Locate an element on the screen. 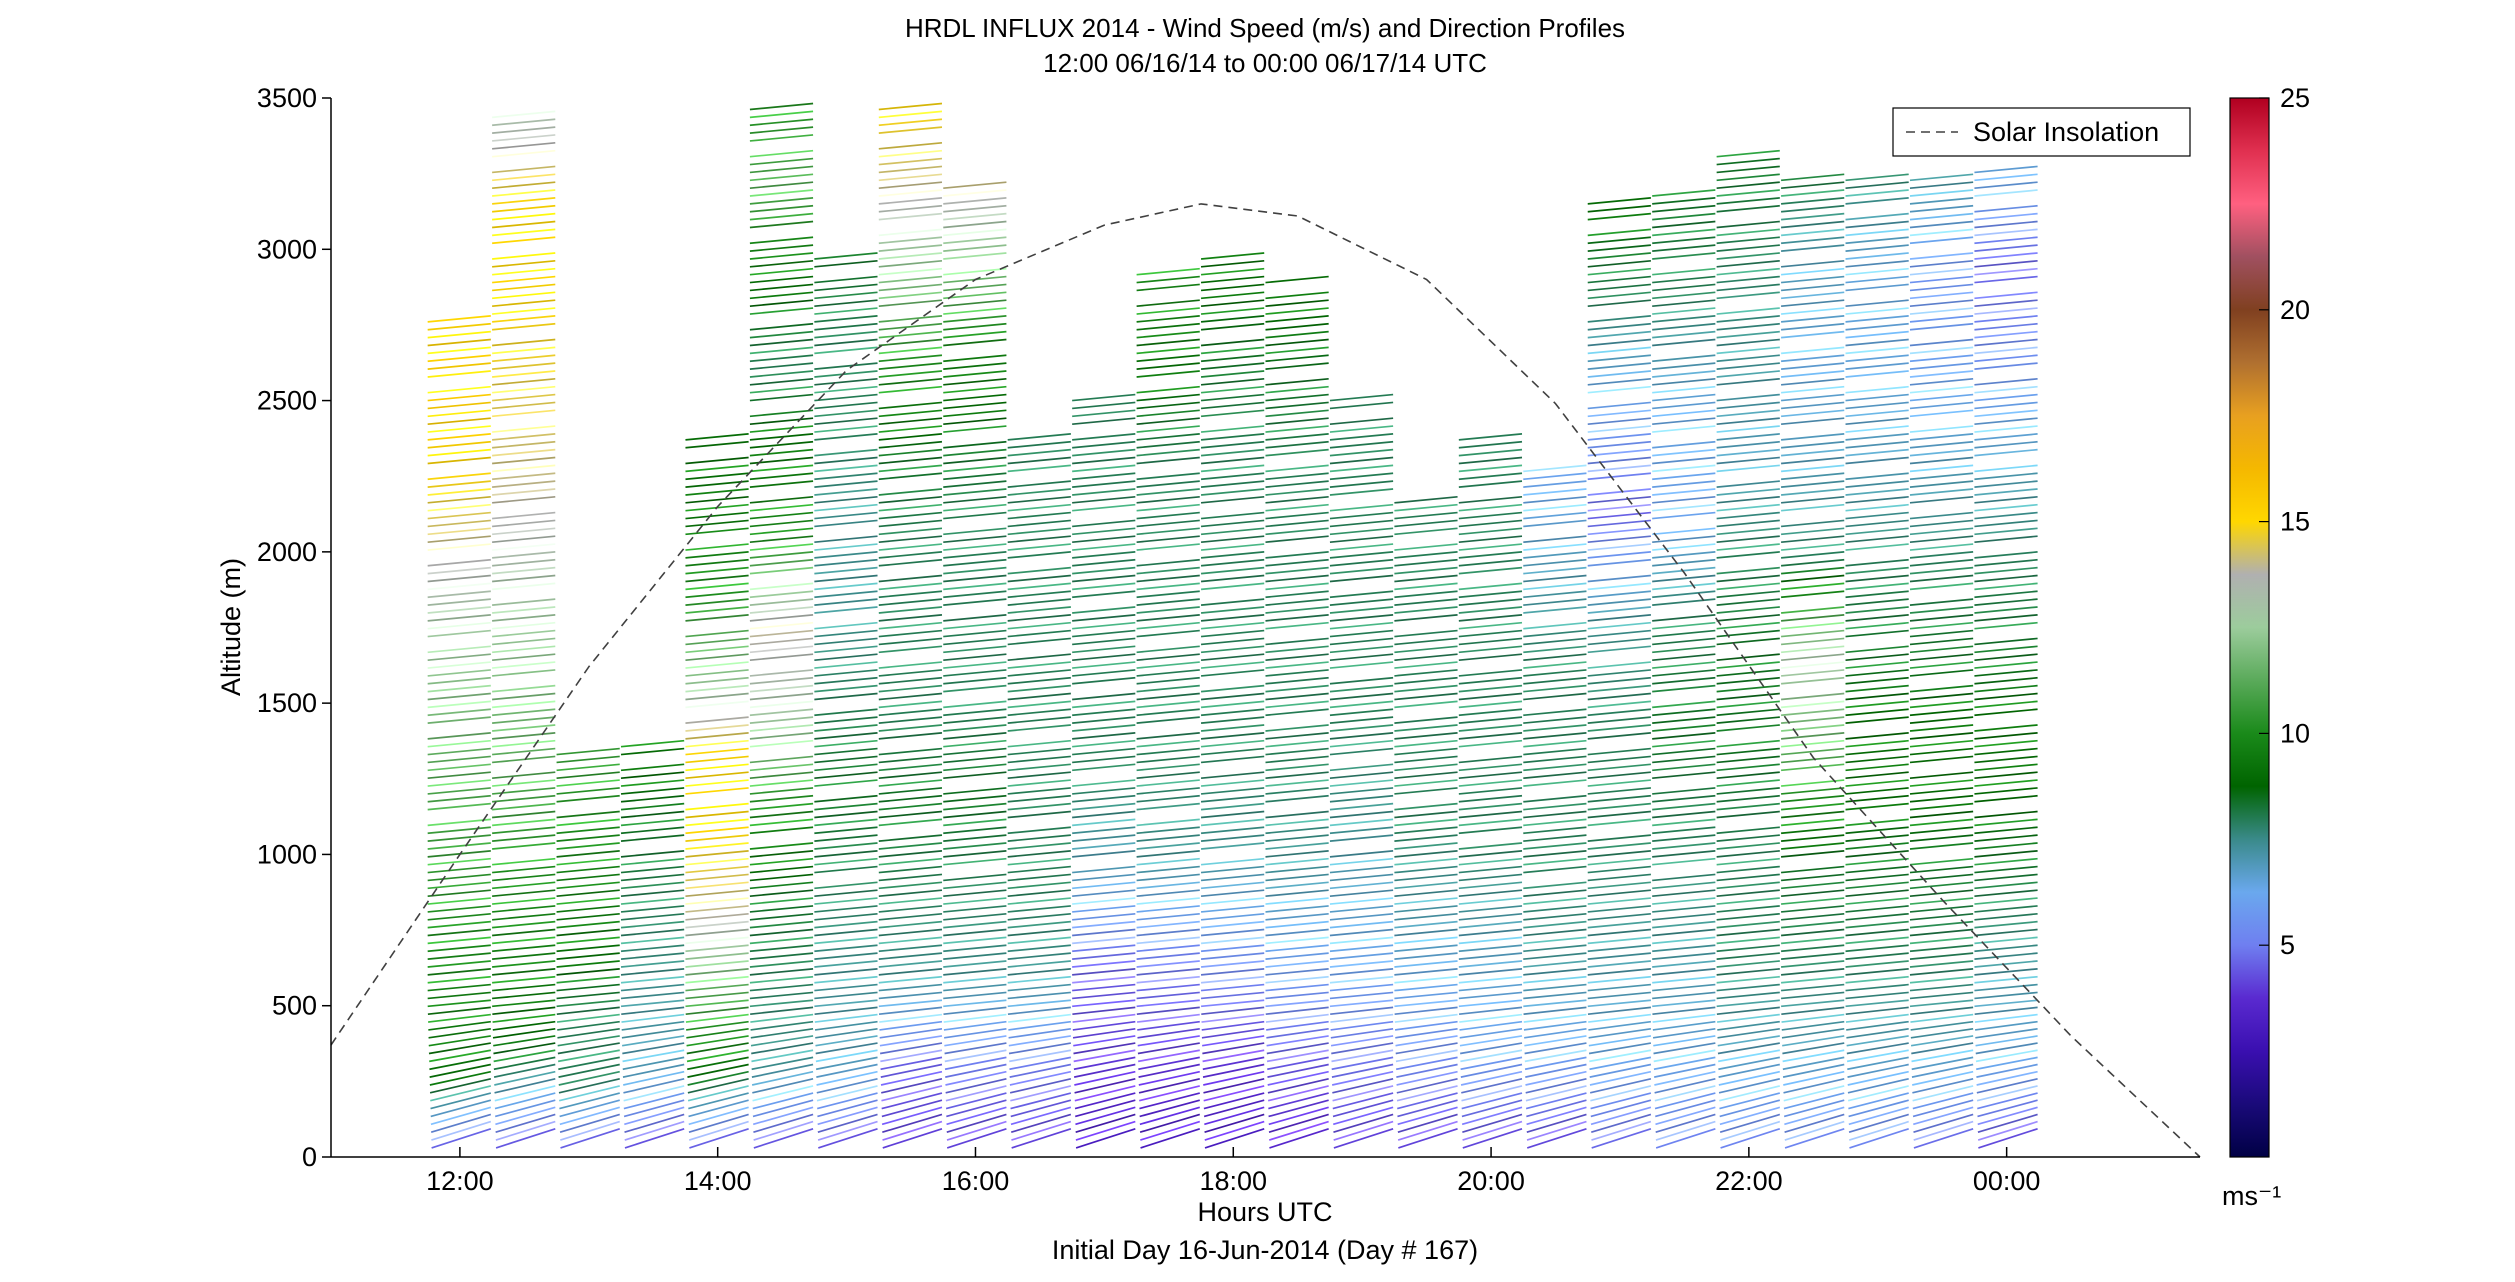 The height and width of the screenshot is (1282, 2515). x-tick-label: 12:00 is located at coordinates (460, 1181).